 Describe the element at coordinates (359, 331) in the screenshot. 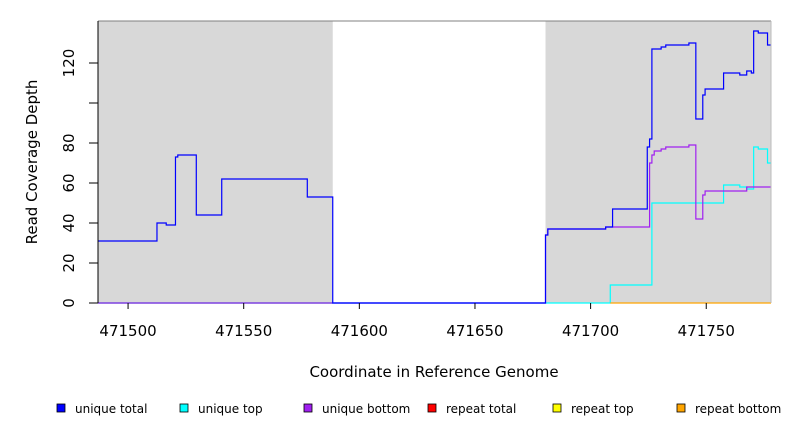

I see `x-tick-label: 471600` at that location.